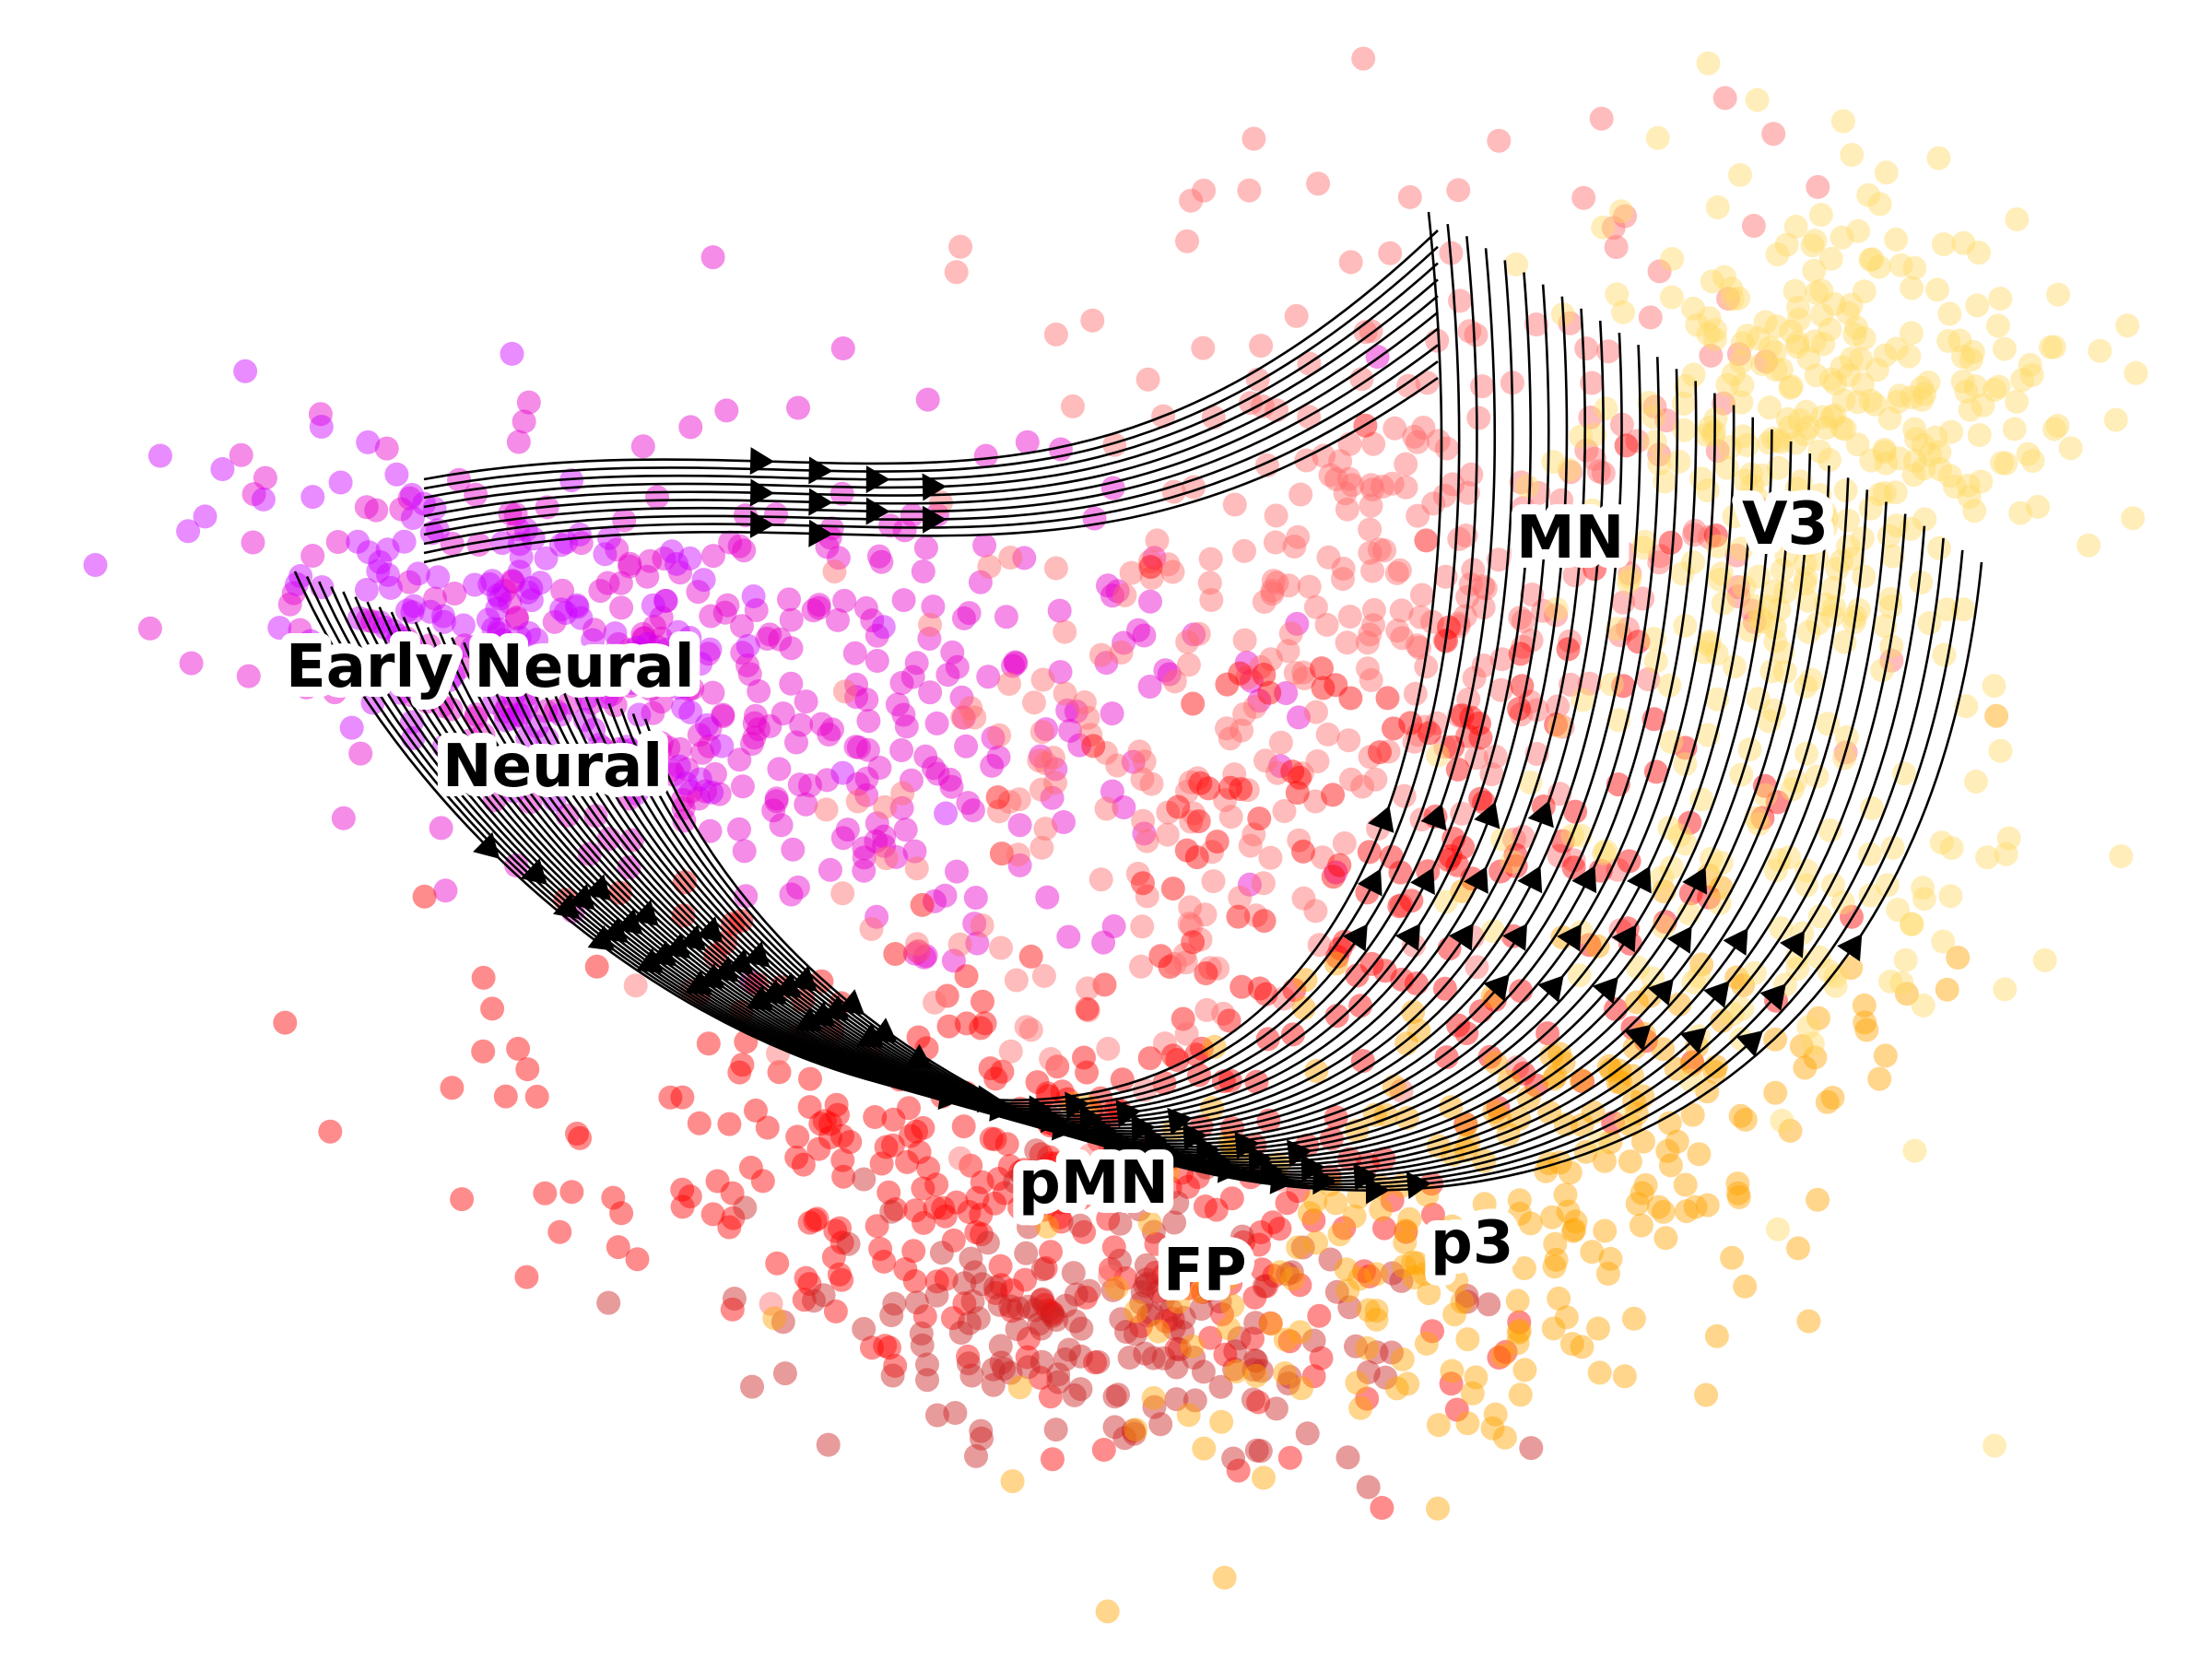  What do you see at coordinates (1785, 524) in the screenshot?
I see `label-v3: V3` at bounding box center [1785, 524].